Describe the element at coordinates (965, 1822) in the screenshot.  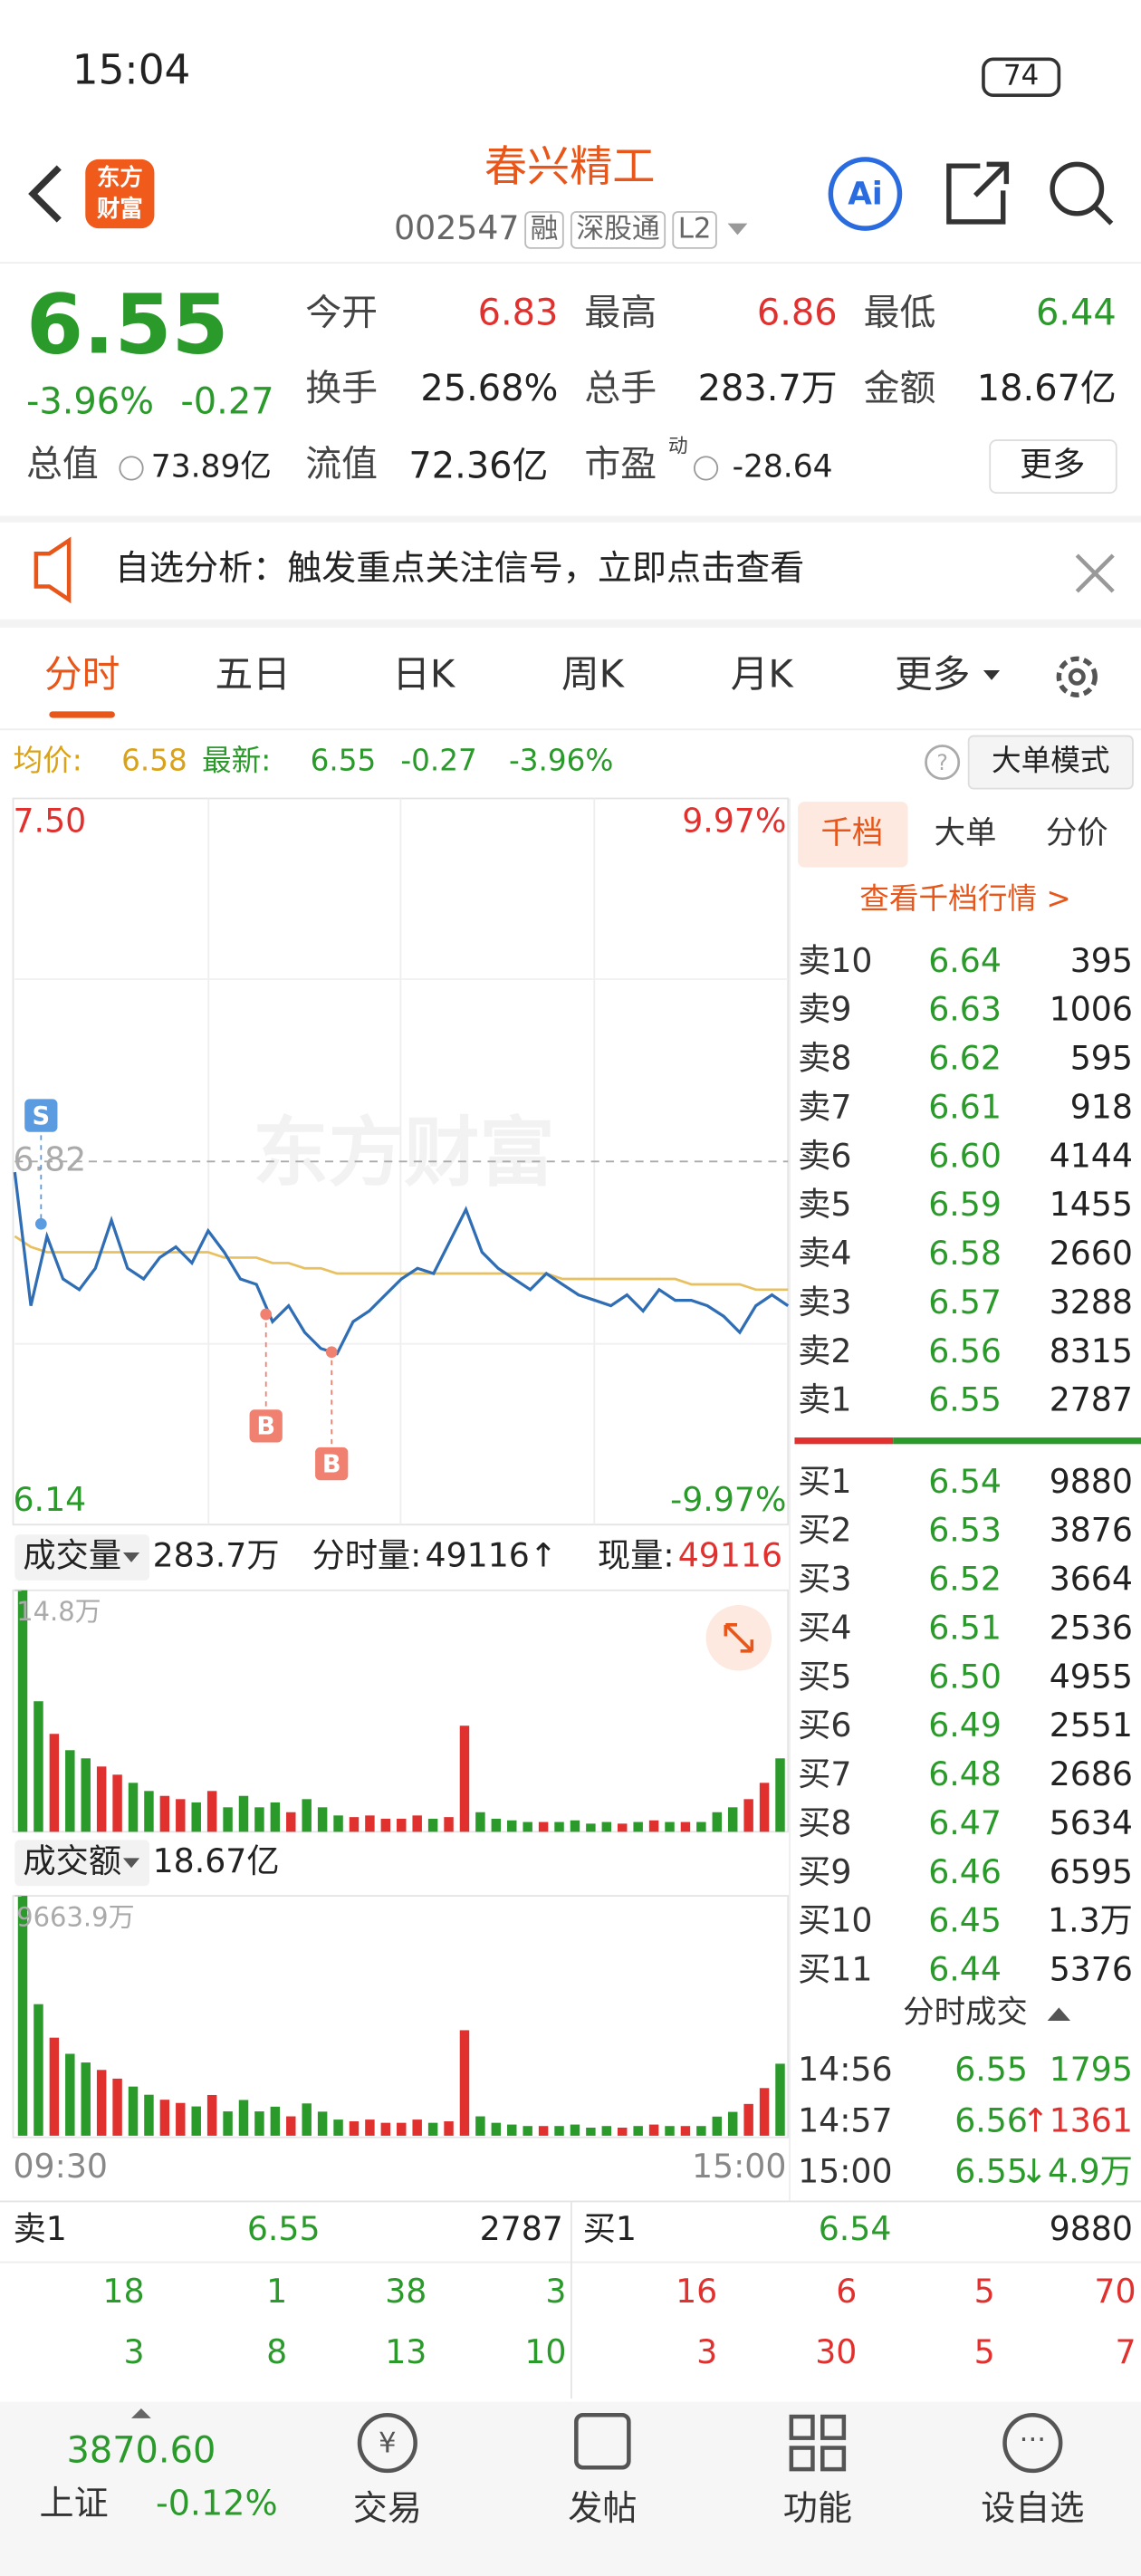
I see `book-price: 6.47` at that location.